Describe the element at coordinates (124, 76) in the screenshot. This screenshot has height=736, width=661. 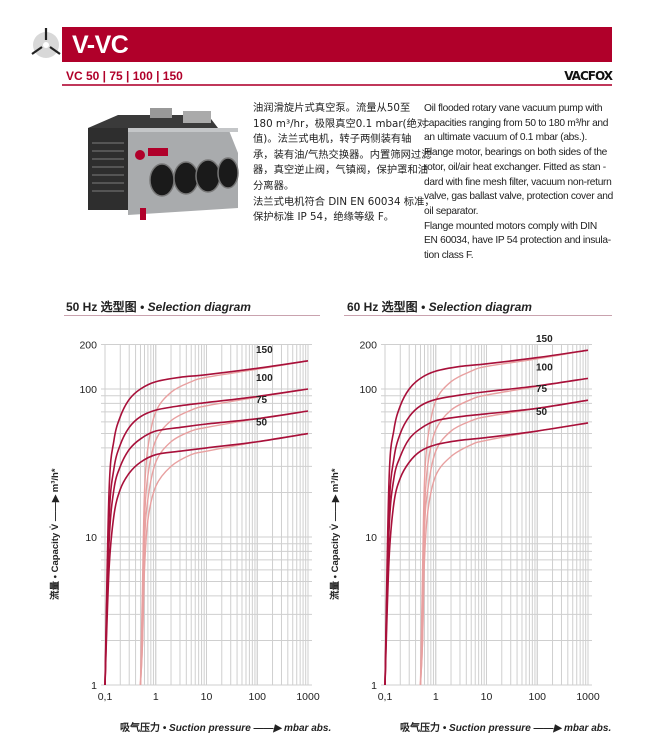
I see `model-list: VC 50 | 75 | 100 | 150` at that location.